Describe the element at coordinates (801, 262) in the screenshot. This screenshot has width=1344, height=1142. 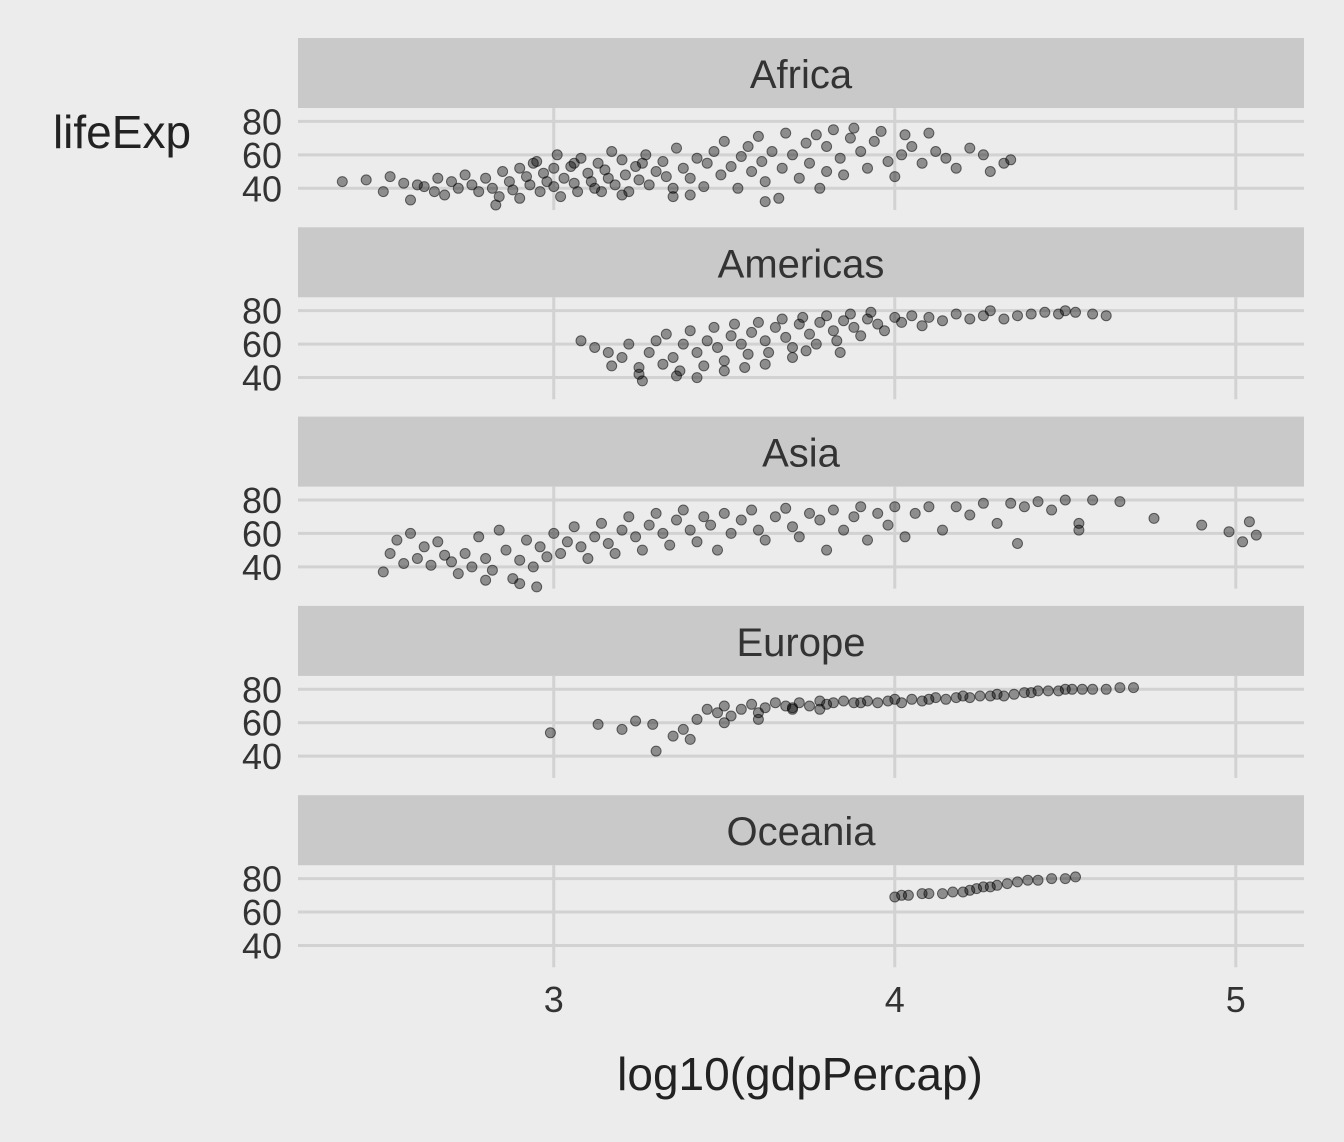
I see `facet-strip-americas` at that location.